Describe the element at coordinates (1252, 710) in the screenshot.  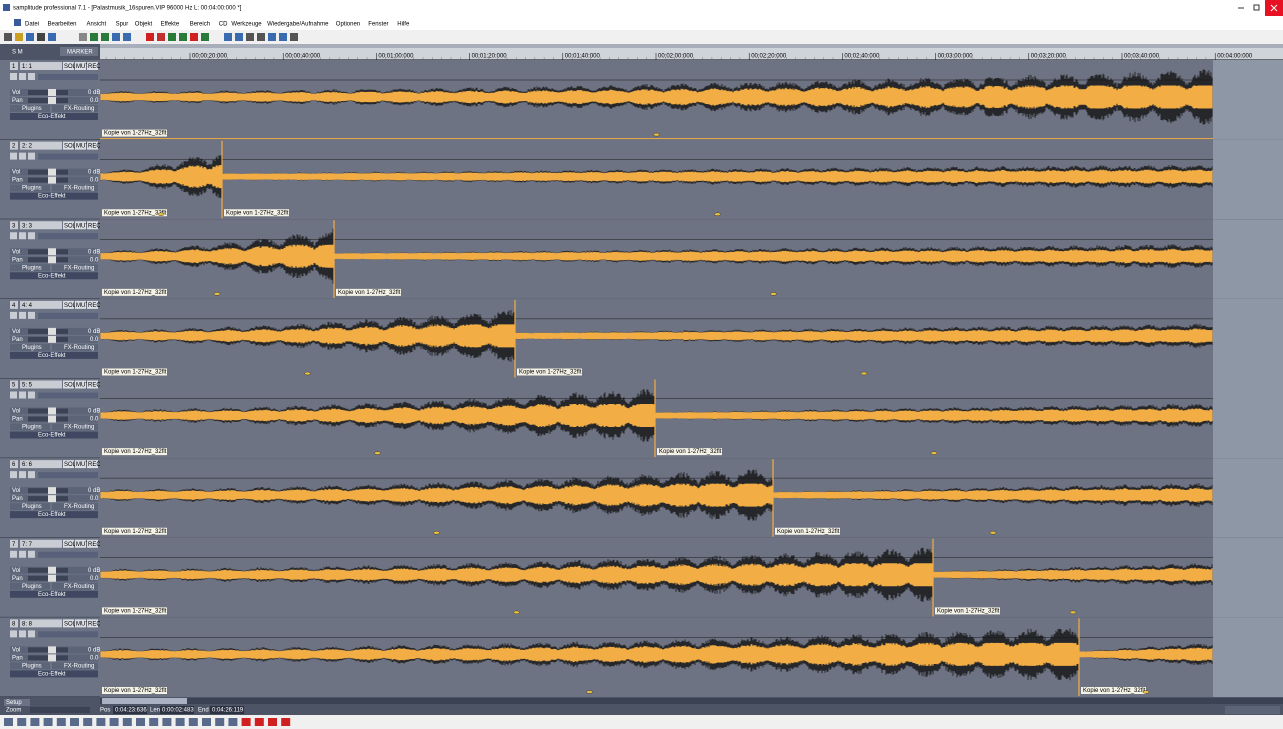
I see `transport-left` at that location.